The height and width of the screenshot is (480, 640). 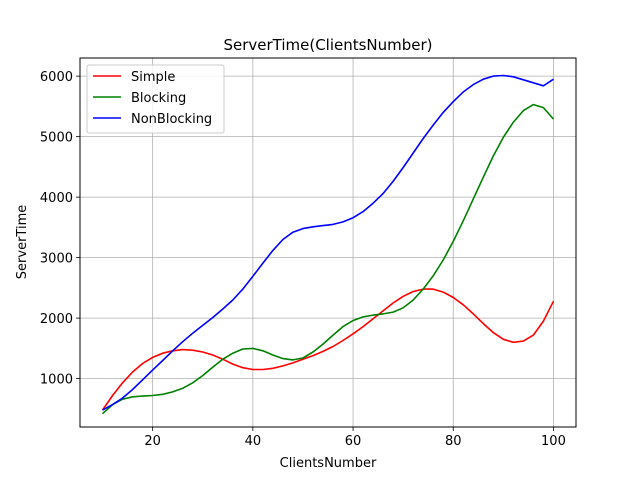 What do you see at coordinates (56, 138) in the screenshot?
I see `y-tick-label: 5000` at bounding box center [56, 138].